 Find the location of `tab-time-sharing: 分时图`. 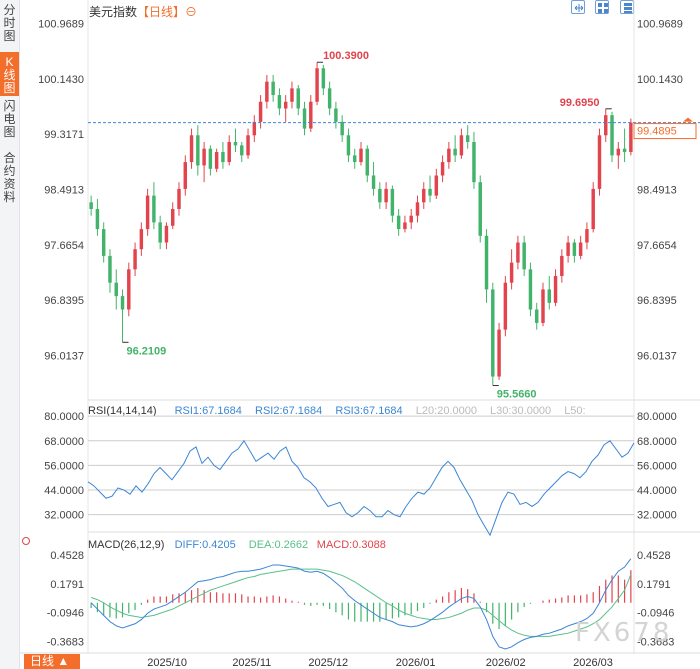

tab-time-sharing: 分时图 is located at coordinates (9, 26).